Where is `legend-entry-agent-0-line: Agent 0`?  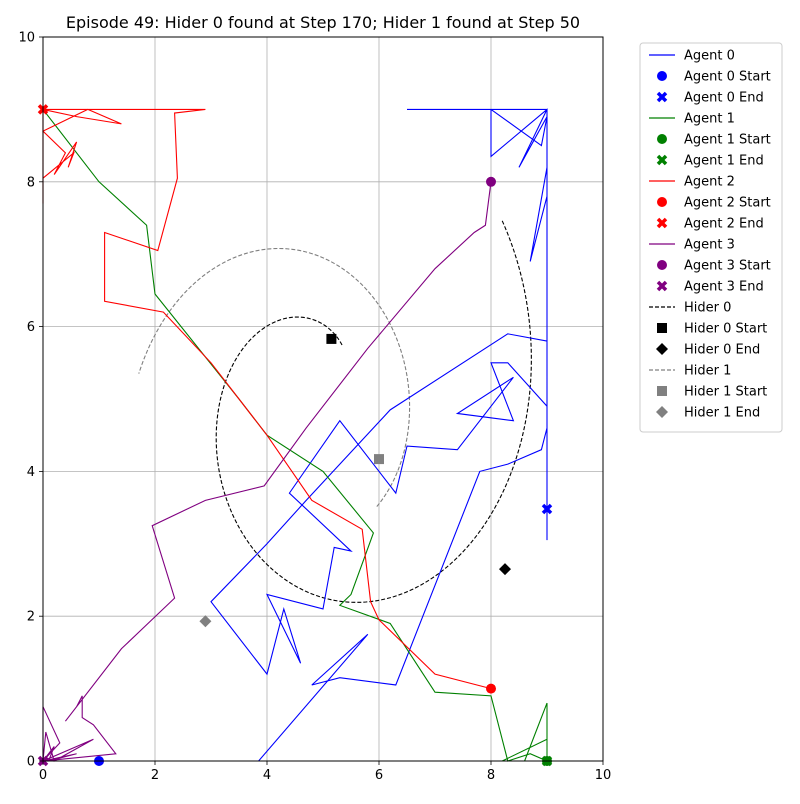
legend-entry-agent-0-line: Agent 0 is located at coordinates (692, 56).